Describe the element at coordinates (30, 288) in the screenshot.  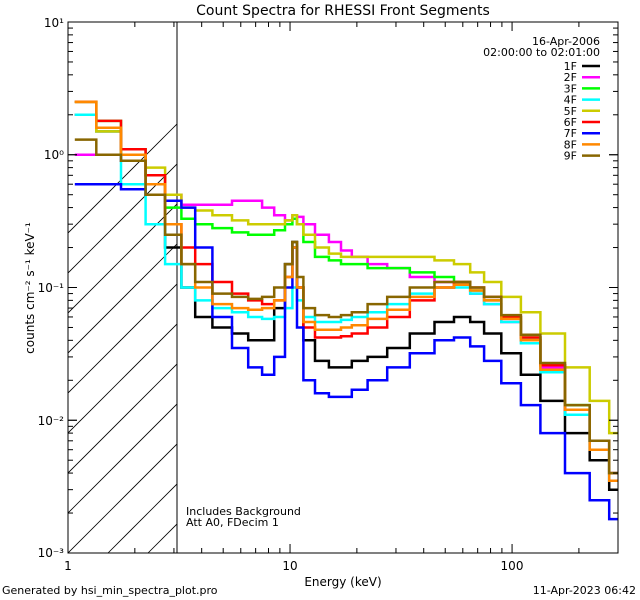
I see `y-axis-label: counts cm⁻² s⁻¹ keV⁻¹` at that location.